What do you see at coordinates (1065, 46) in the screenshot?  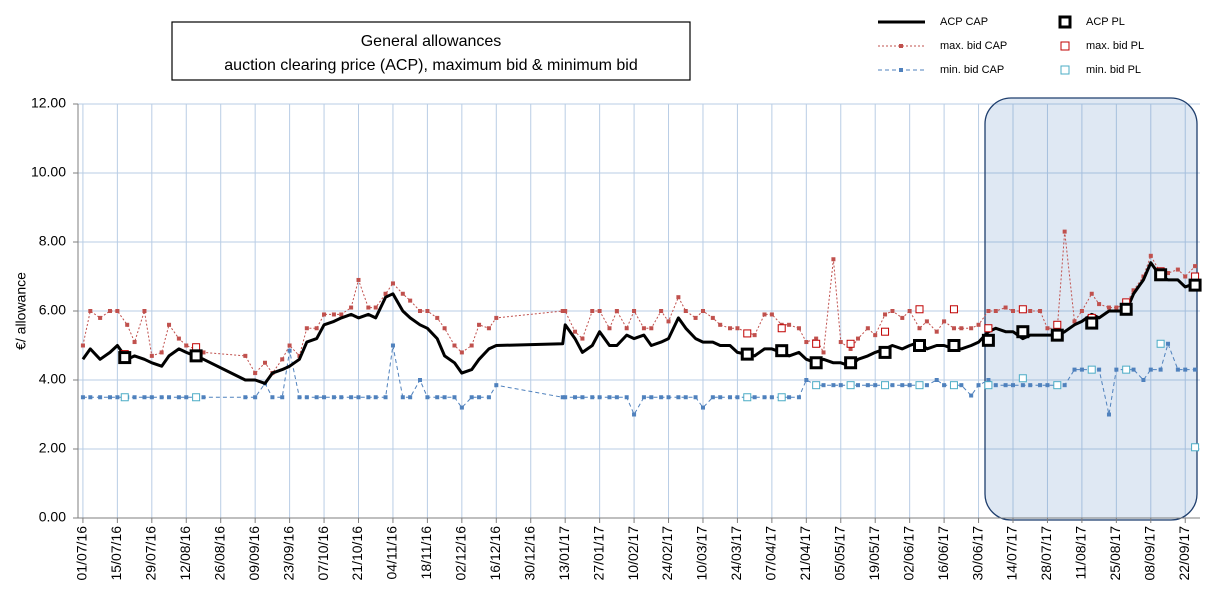 I see `legend-symbol` at bounding box center [1065, 46].